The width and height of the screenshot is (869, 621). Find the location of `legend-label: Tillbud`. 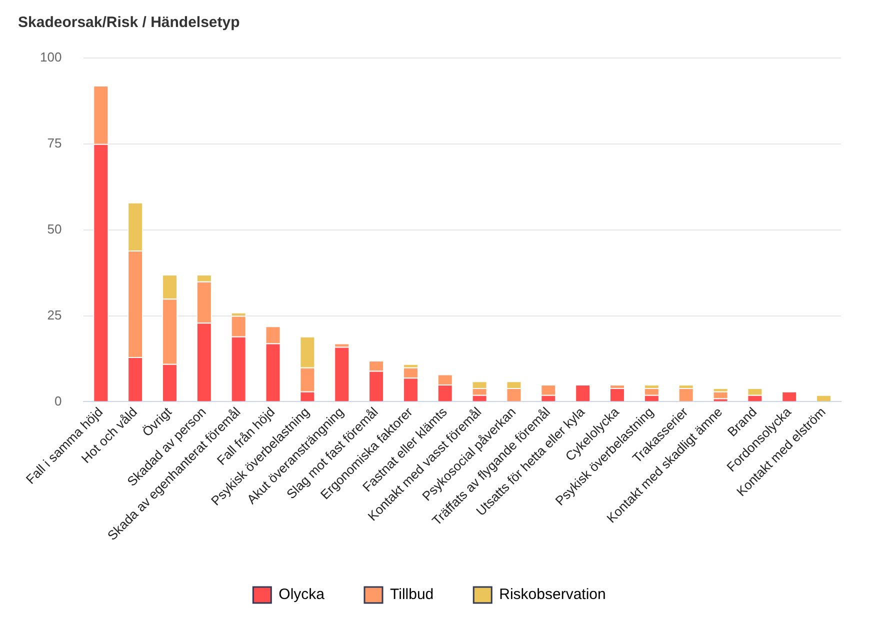

legend-label: Tillbud is located at coordinates (412, 595).